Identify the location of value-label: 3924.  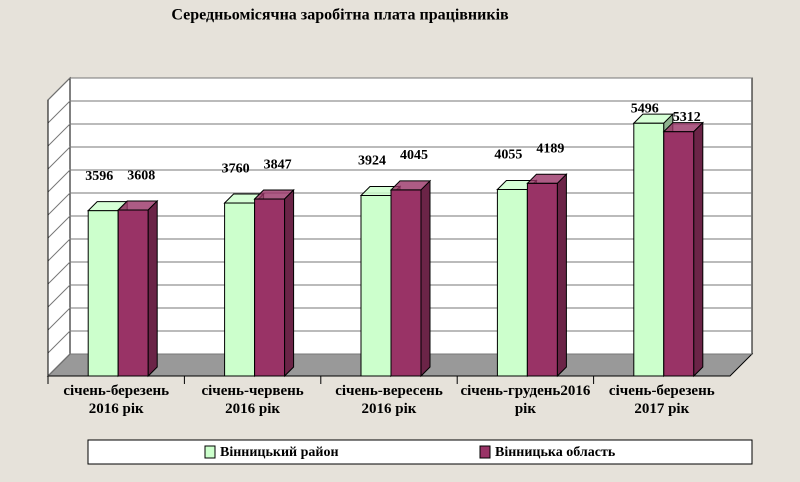
(372, 161).